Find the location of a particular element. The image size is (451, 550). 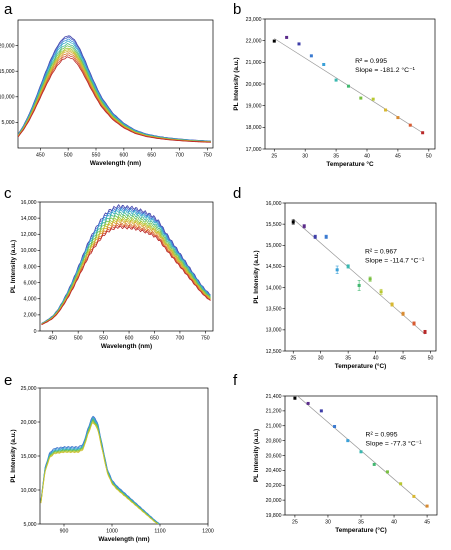

y-tick-label: 25,000 is located at coordinates (29, 389).